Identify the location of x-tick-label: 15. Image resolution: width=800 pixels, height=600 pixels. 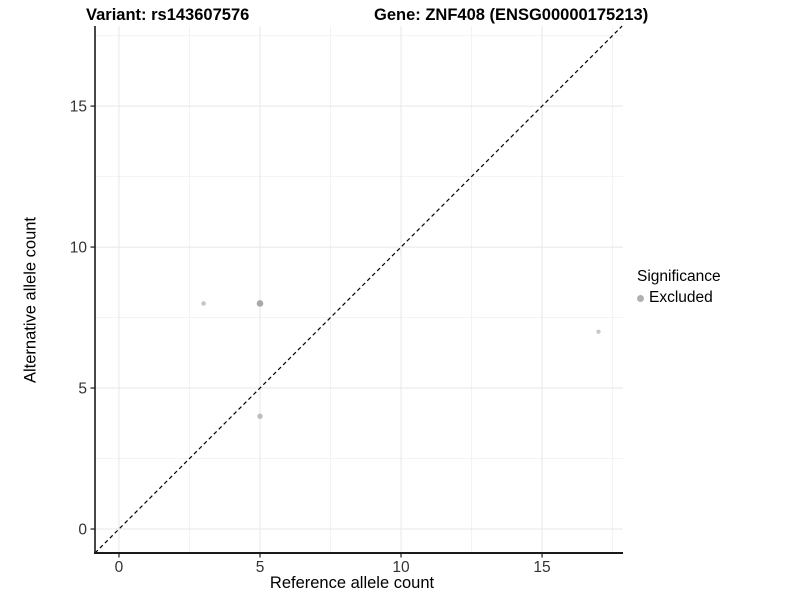
(541, 567).